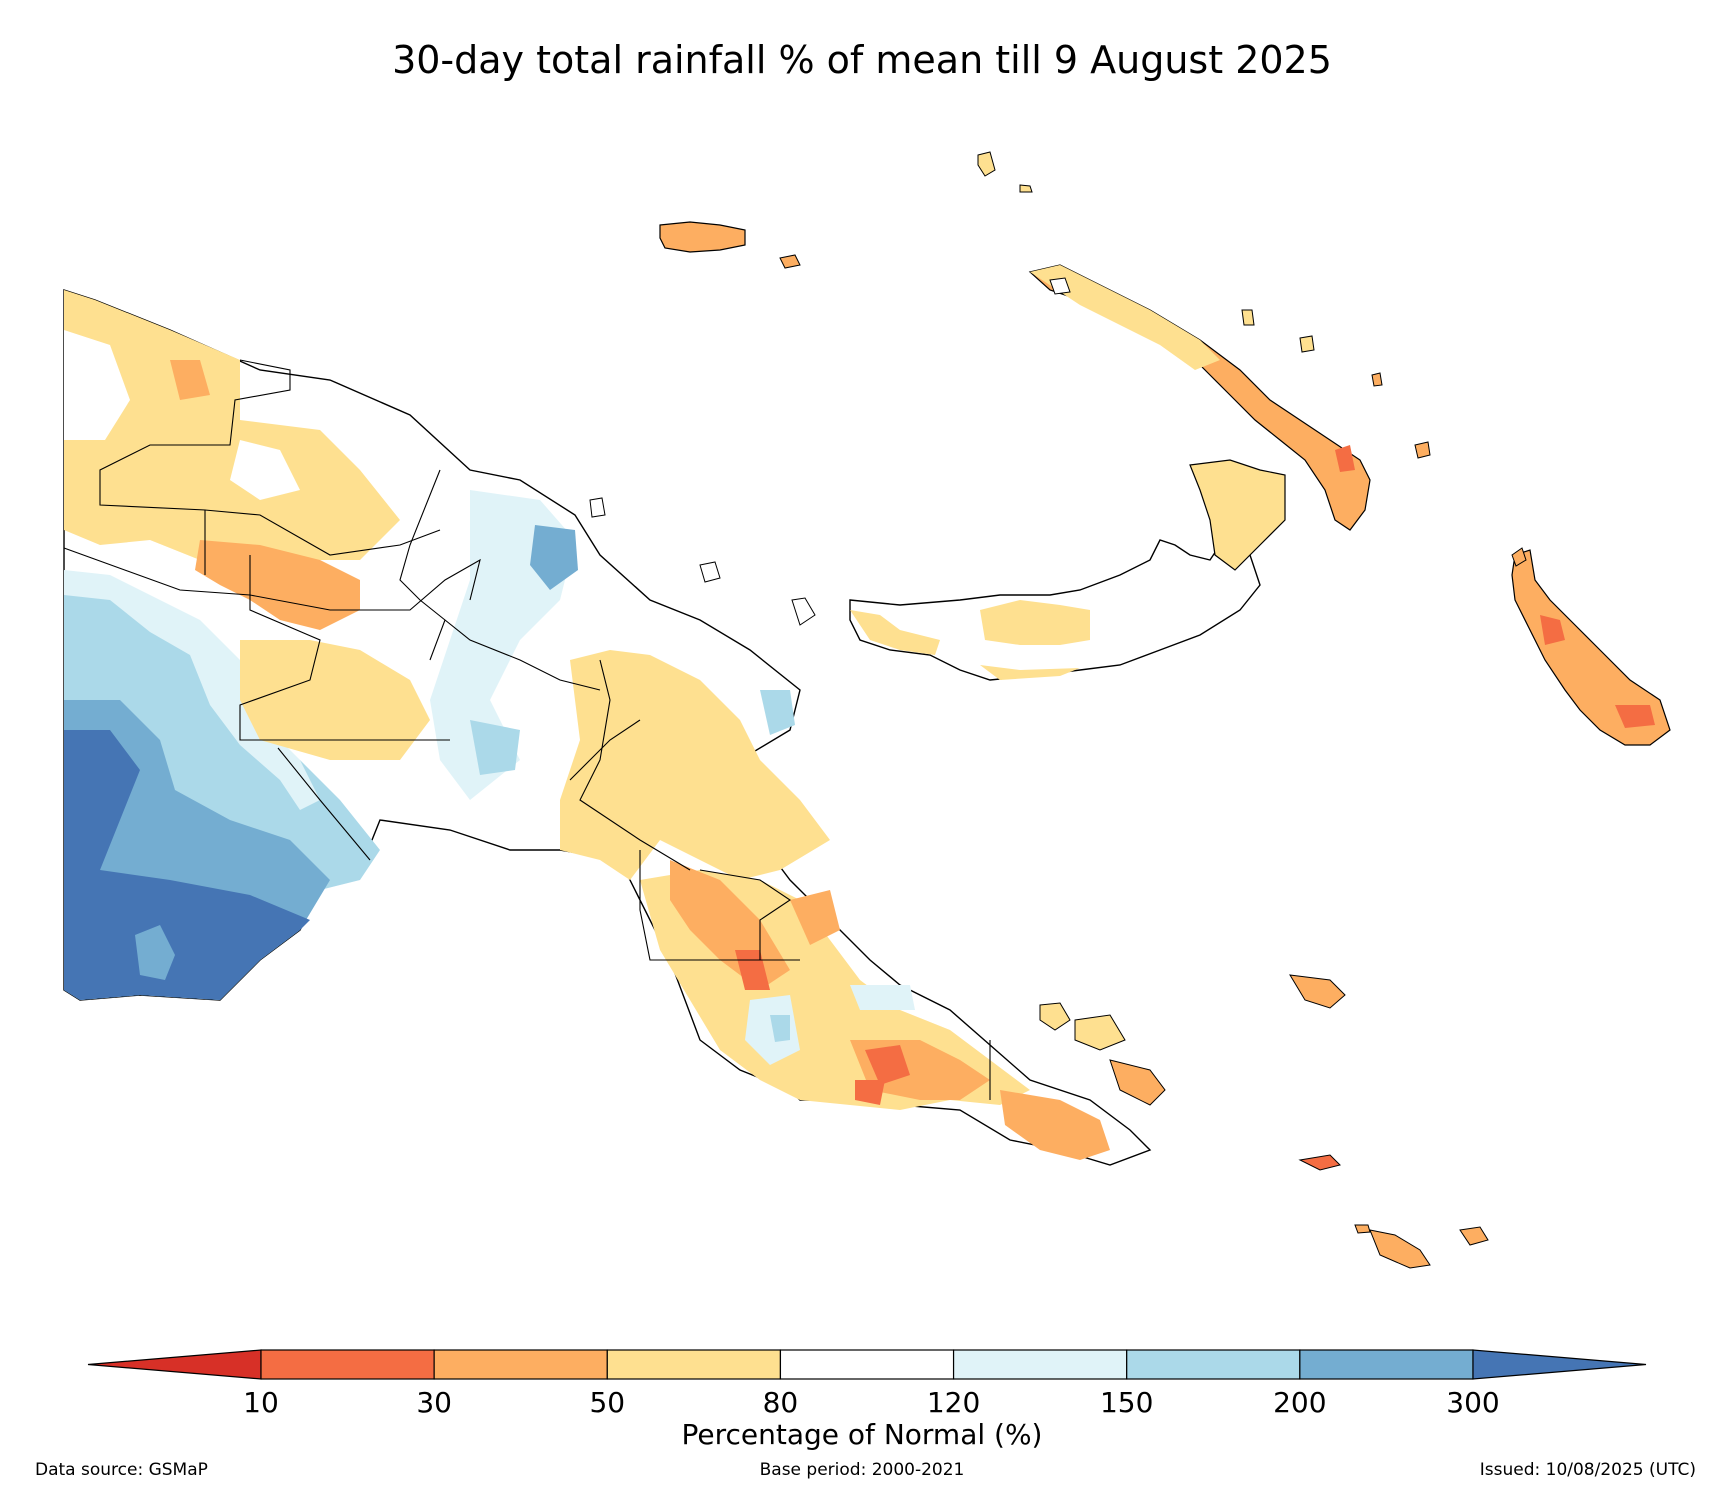 This screenshot has width=1724, height=1494. I want to click on region-dry-north, so click(232, 440).